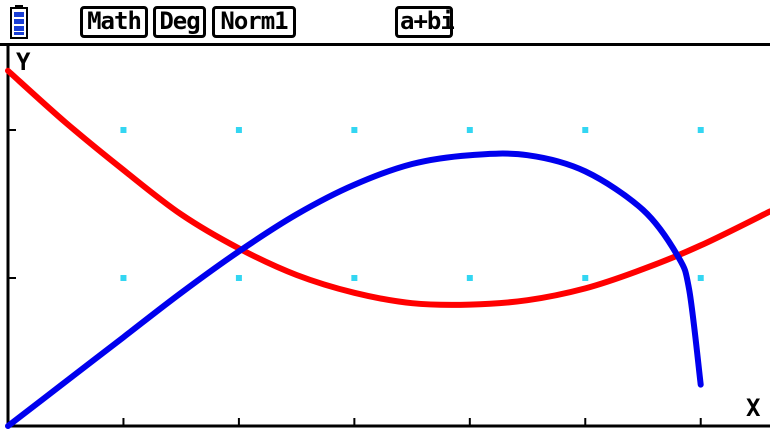 Image resolution: width=770 pixels, height=434 pixels. I want to click on battery-icon, so click(19, 22).